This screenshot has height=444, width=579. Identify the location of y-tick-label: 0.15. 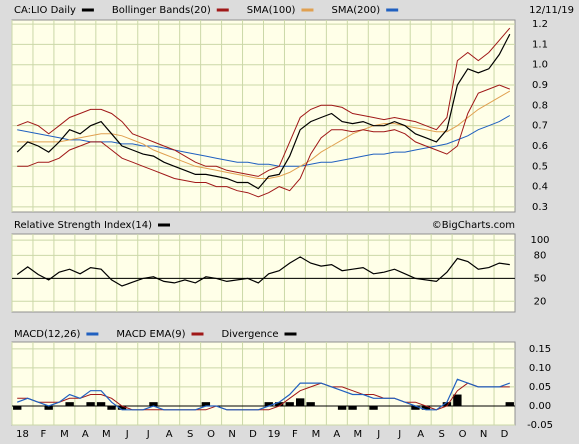
(540, 349).